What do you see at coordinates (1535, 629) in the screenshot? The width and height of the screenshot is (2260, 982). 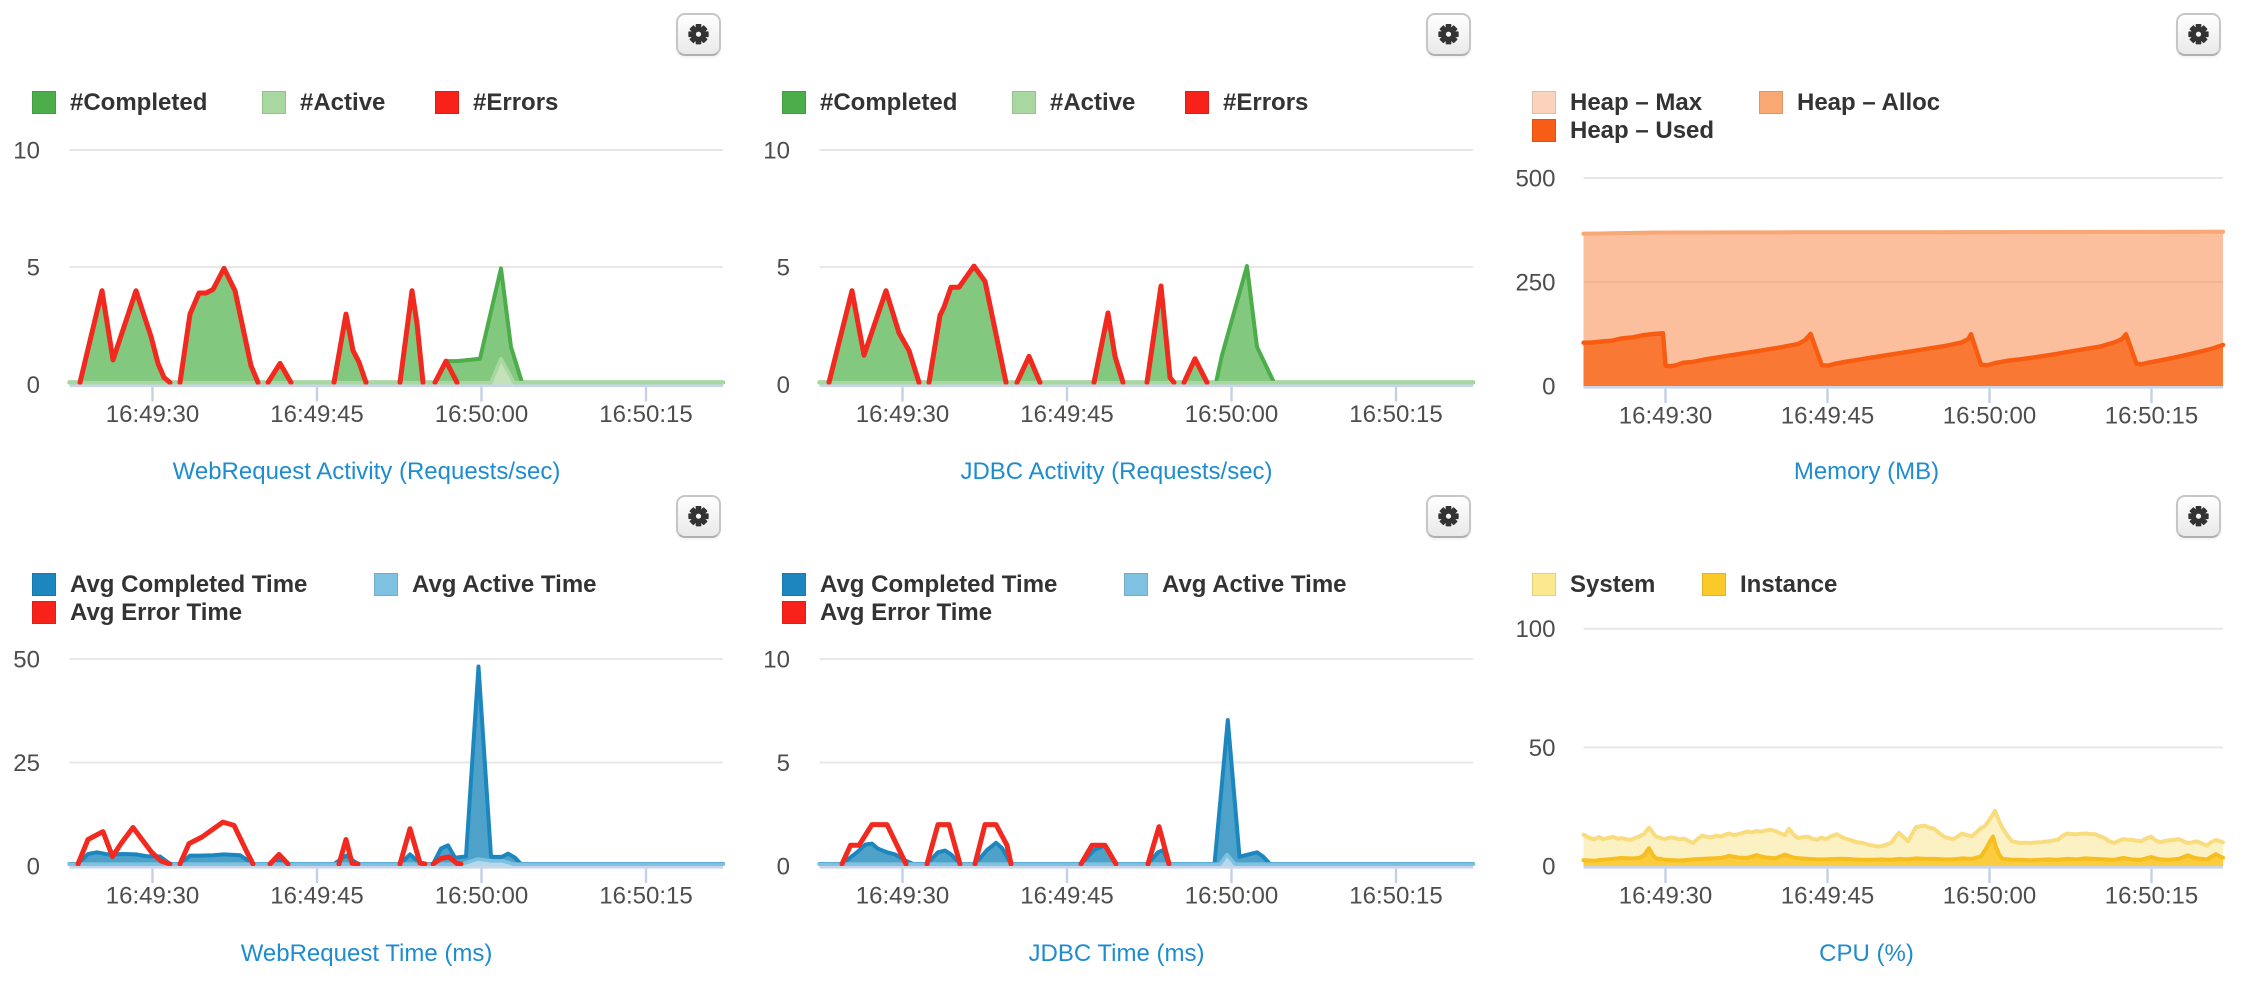 I see `svg-text: 100` at bounding box center [1535, 629].